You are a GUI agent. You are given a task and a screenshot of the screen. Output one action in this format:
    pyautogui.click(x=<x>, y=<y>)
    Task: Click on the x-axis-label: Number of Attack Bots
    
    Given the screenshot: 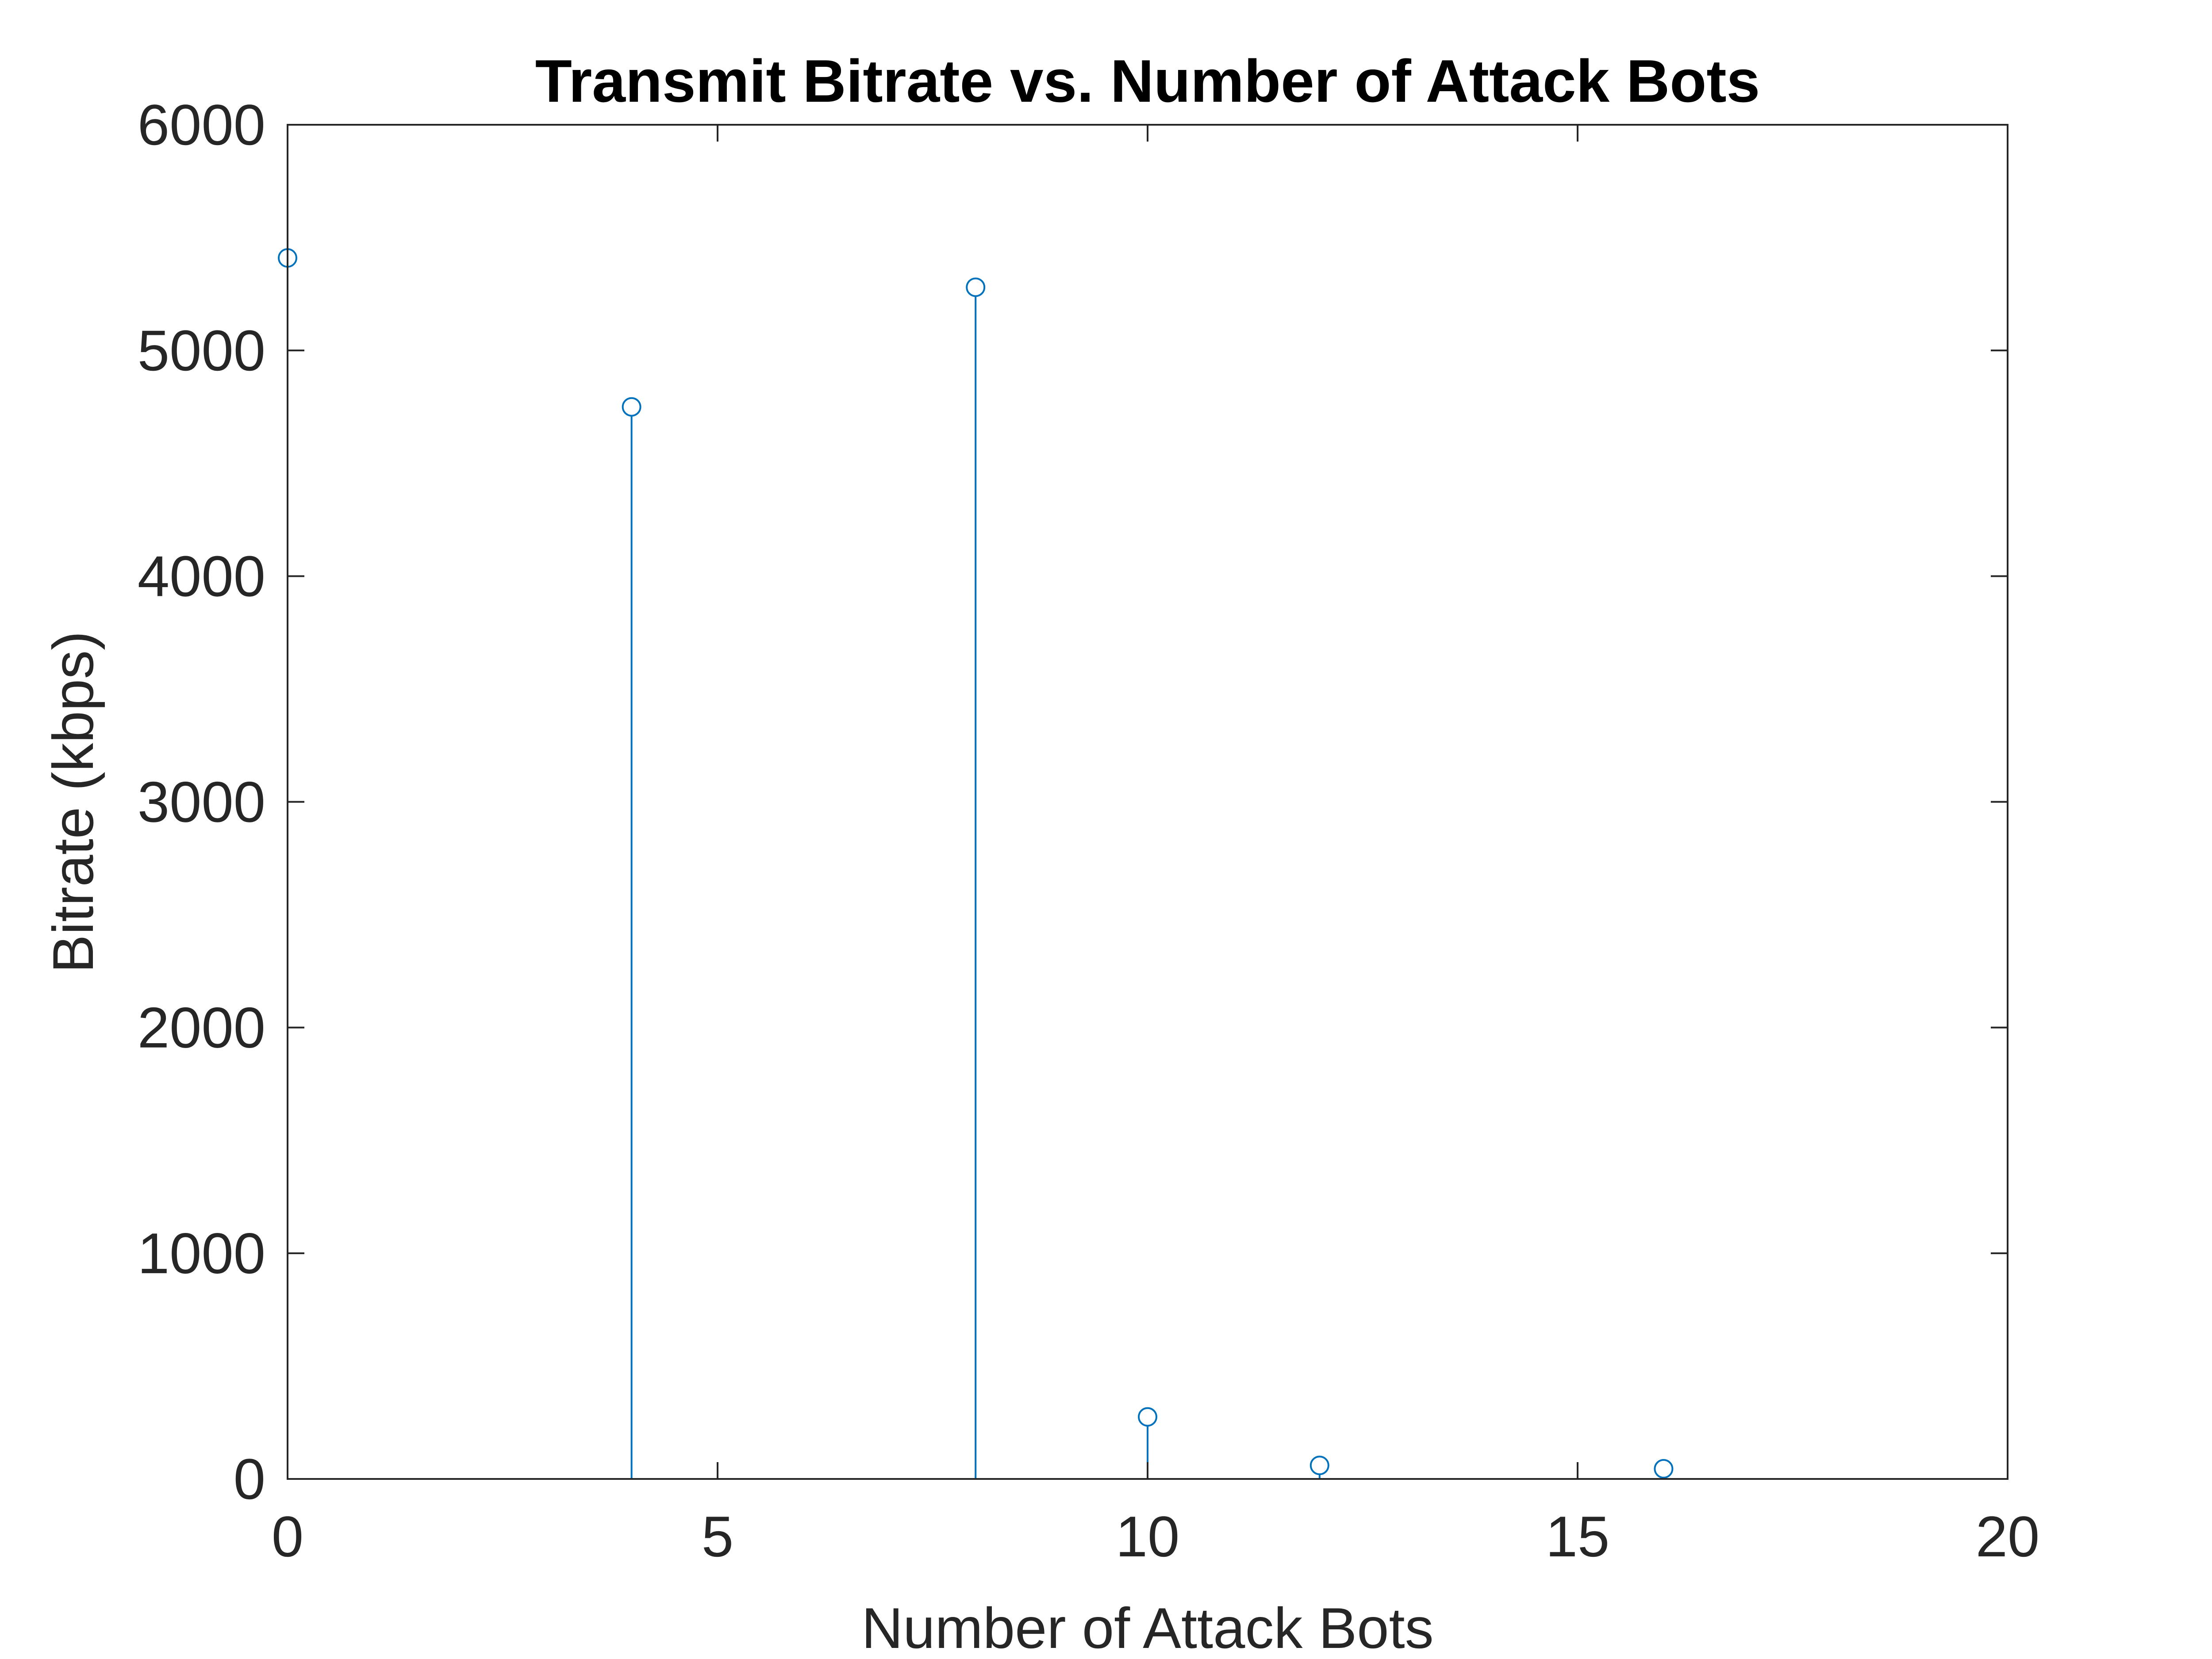 What is the action you would take?
    pyautogui.click(x=1147, y=1628)
    